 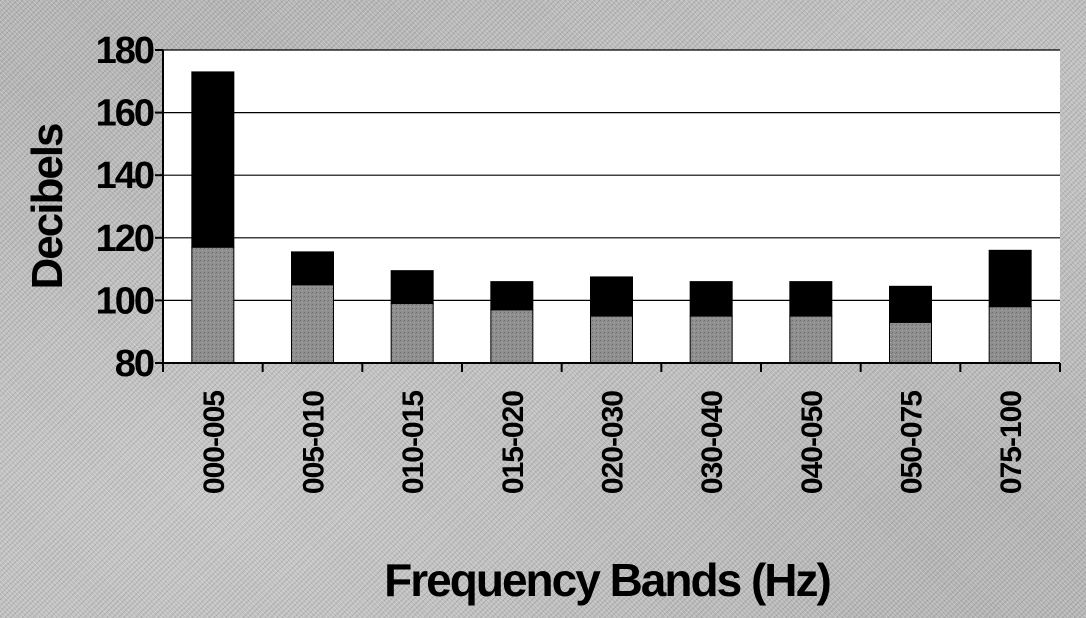 I want to click on x-tick-label: 015-020, so click(x=513, y=442).